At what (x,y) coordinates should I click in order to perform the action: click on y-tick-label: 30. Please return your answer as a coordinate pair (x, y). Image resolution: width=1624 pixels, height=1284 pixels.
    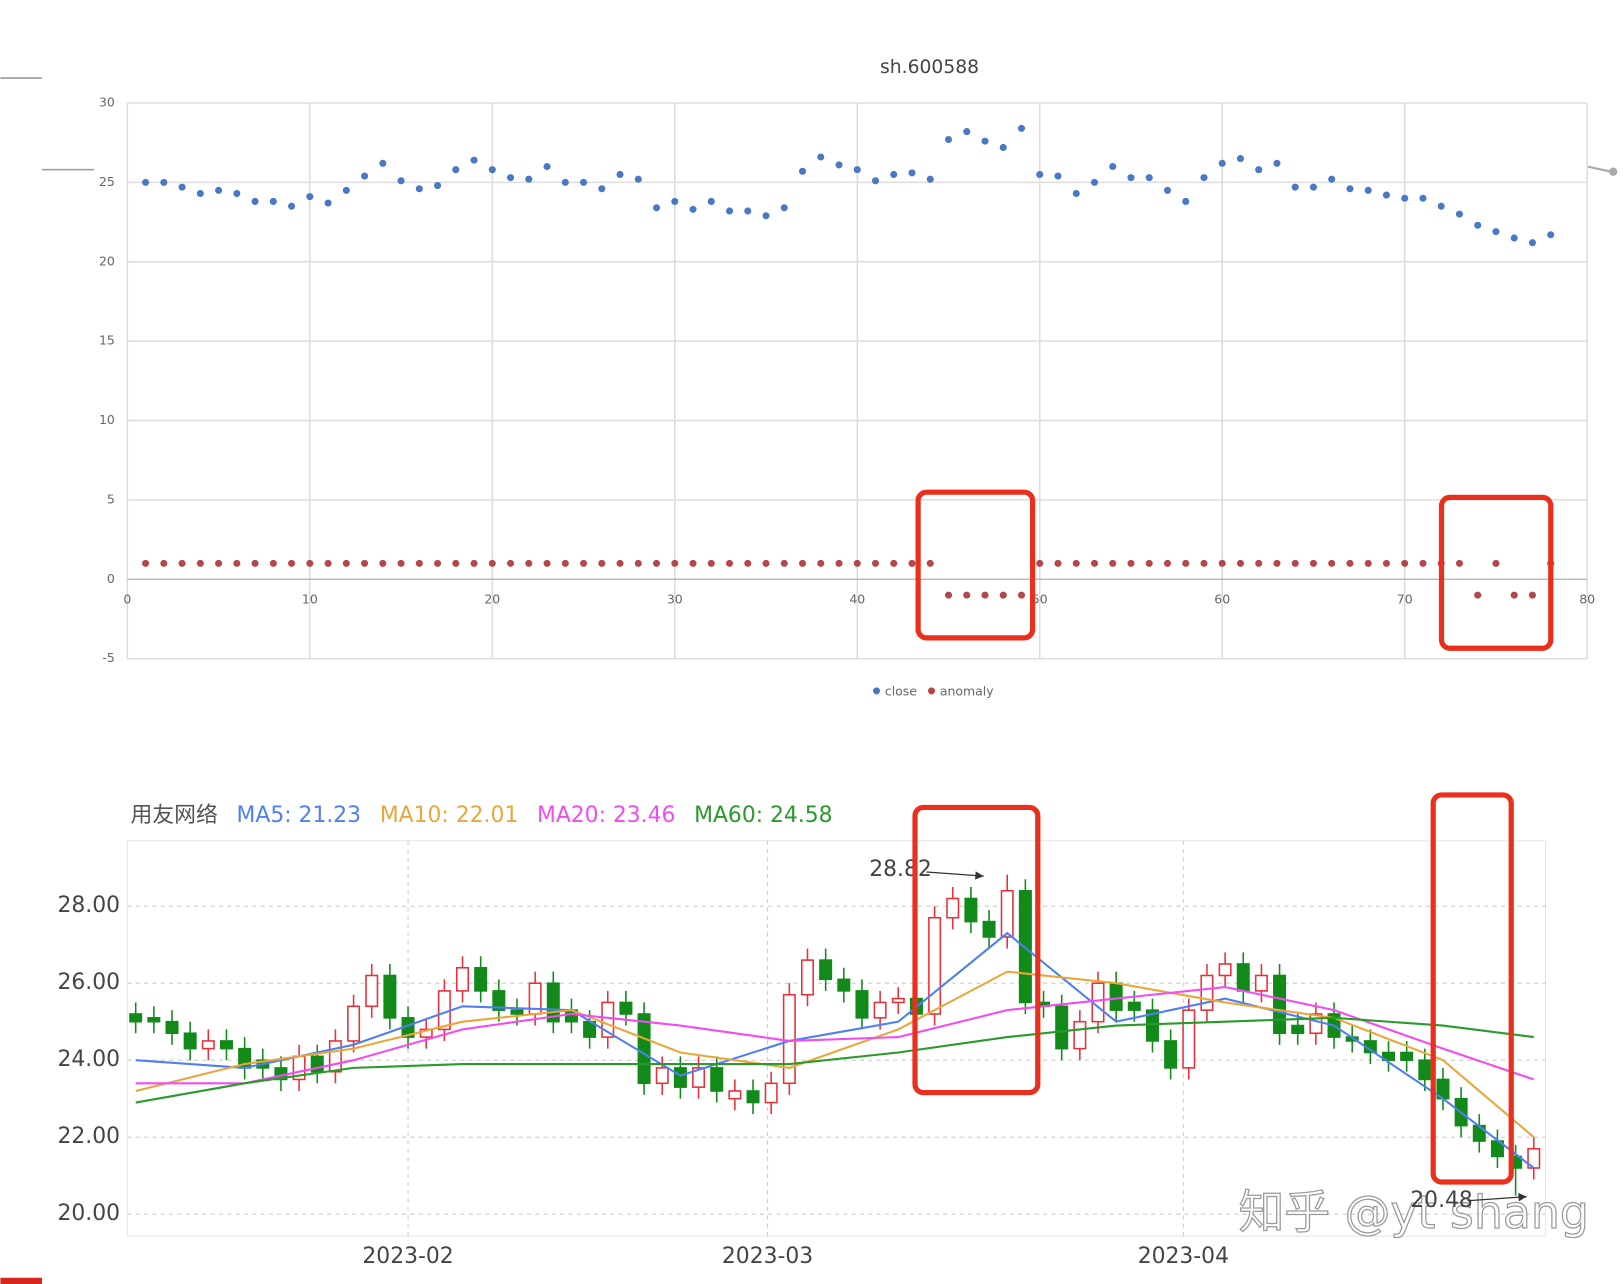
    Looking at the image, I should click on (107, 102).